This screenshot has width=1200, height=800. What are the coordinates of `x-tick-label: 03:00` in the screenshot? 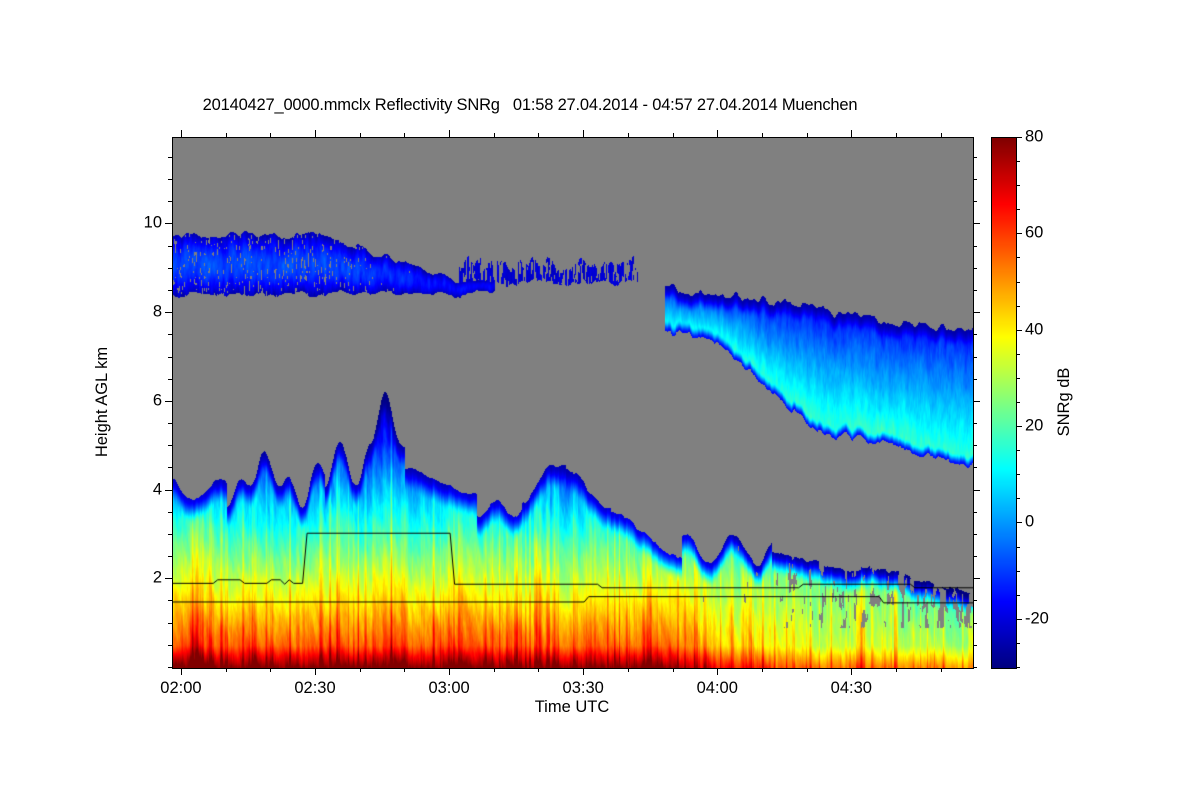 It's located at (449, 688).